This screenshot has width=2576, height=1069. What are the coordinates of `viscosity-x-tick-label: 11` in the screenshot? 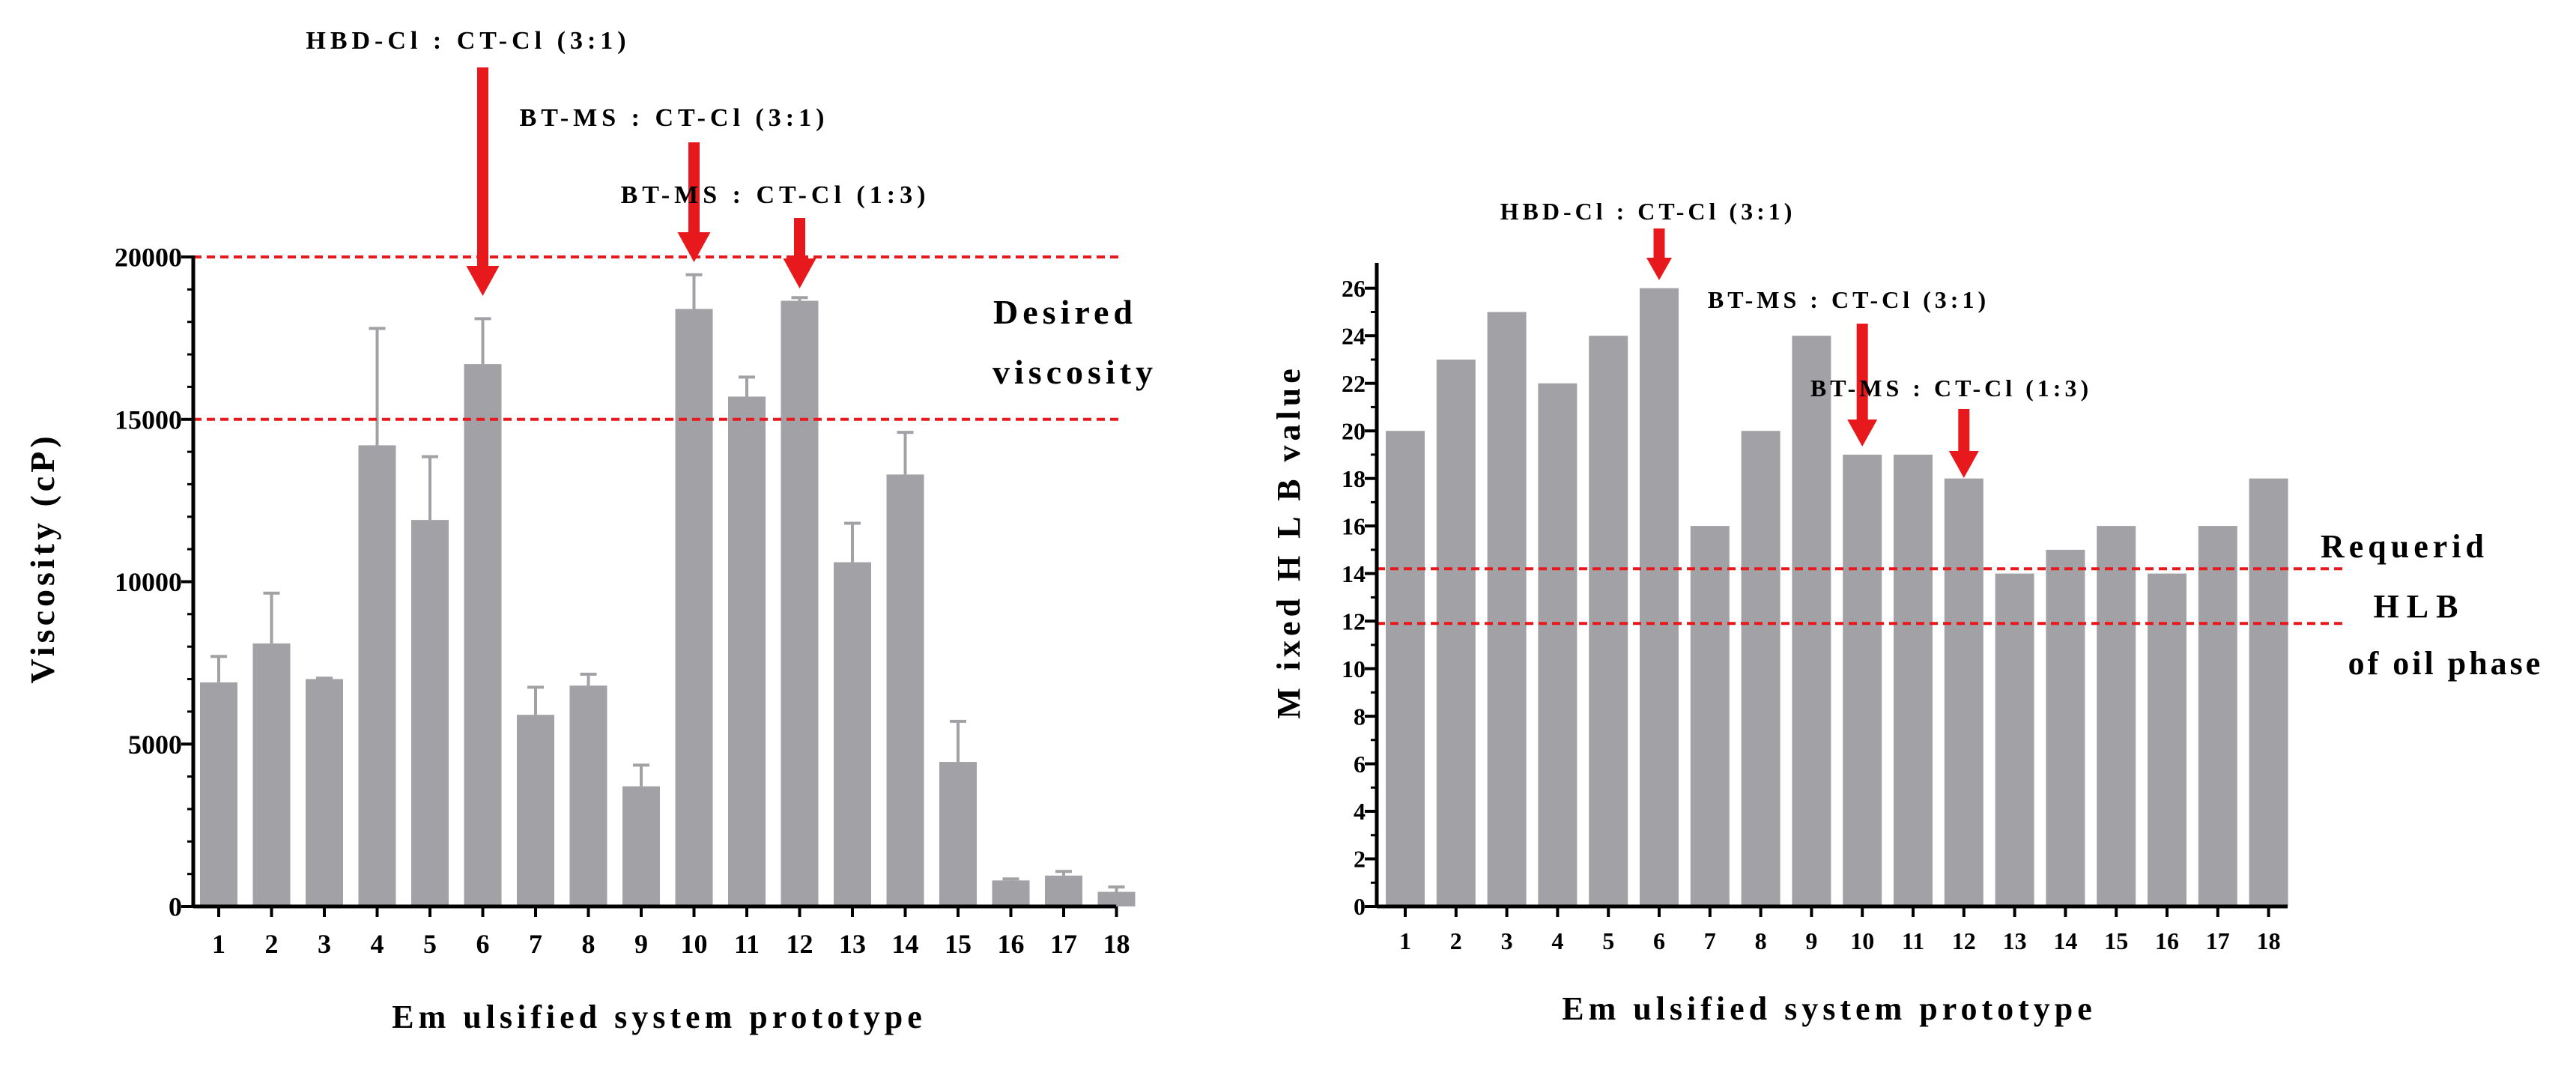 It's located at (747, 944).